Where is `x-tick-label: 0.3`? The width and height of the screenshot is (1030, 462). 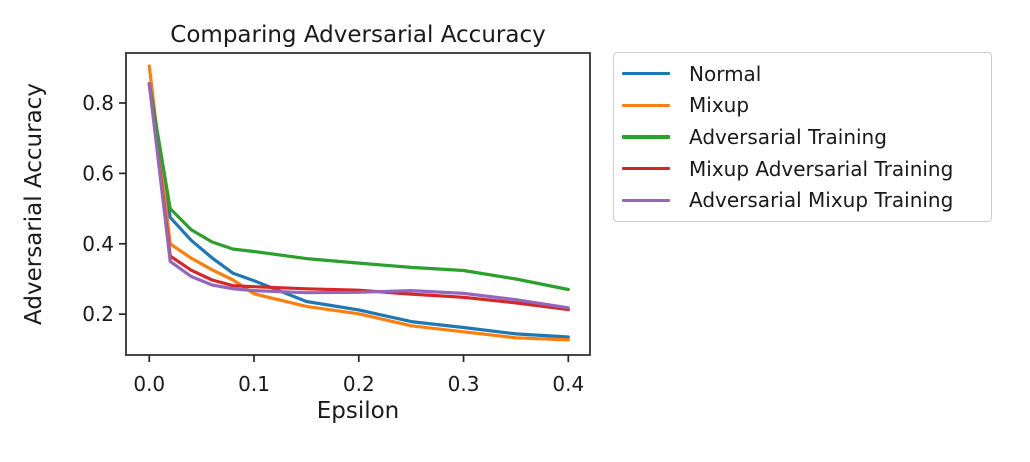
x-tick-label: 0.3 is located at coordinates (464, 384).